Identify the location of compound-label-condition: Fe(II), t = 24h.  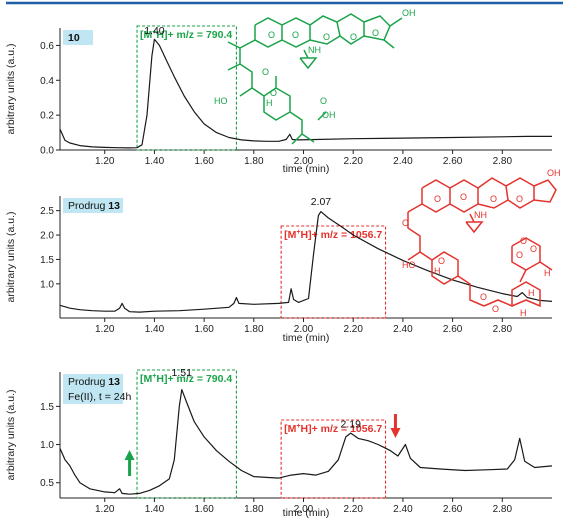
(99, 397).